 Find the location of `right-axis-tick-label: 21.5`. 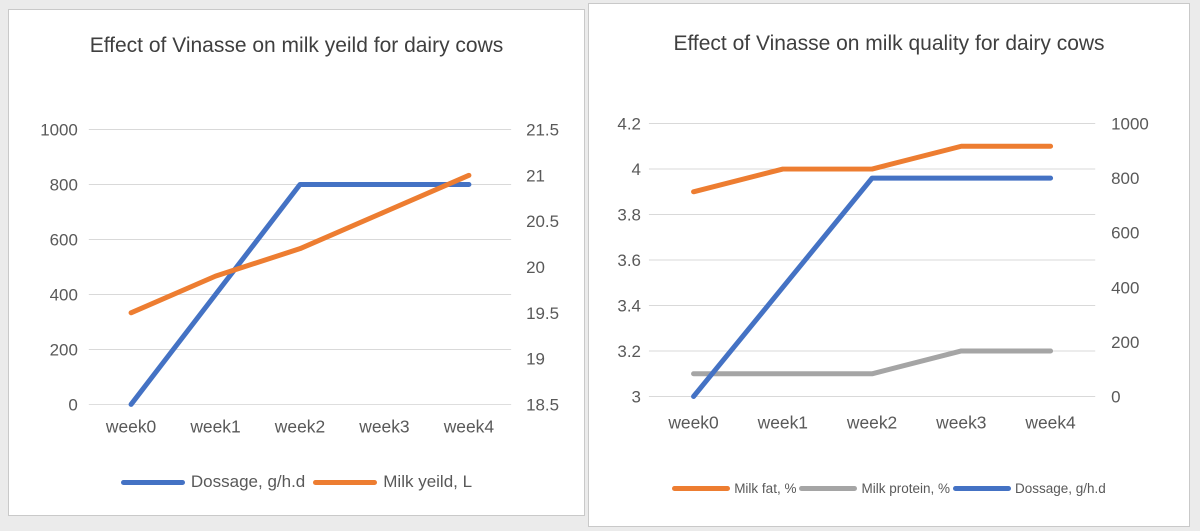

right-axis-tick-label: 21.5 is located at coordinates (542, 130).